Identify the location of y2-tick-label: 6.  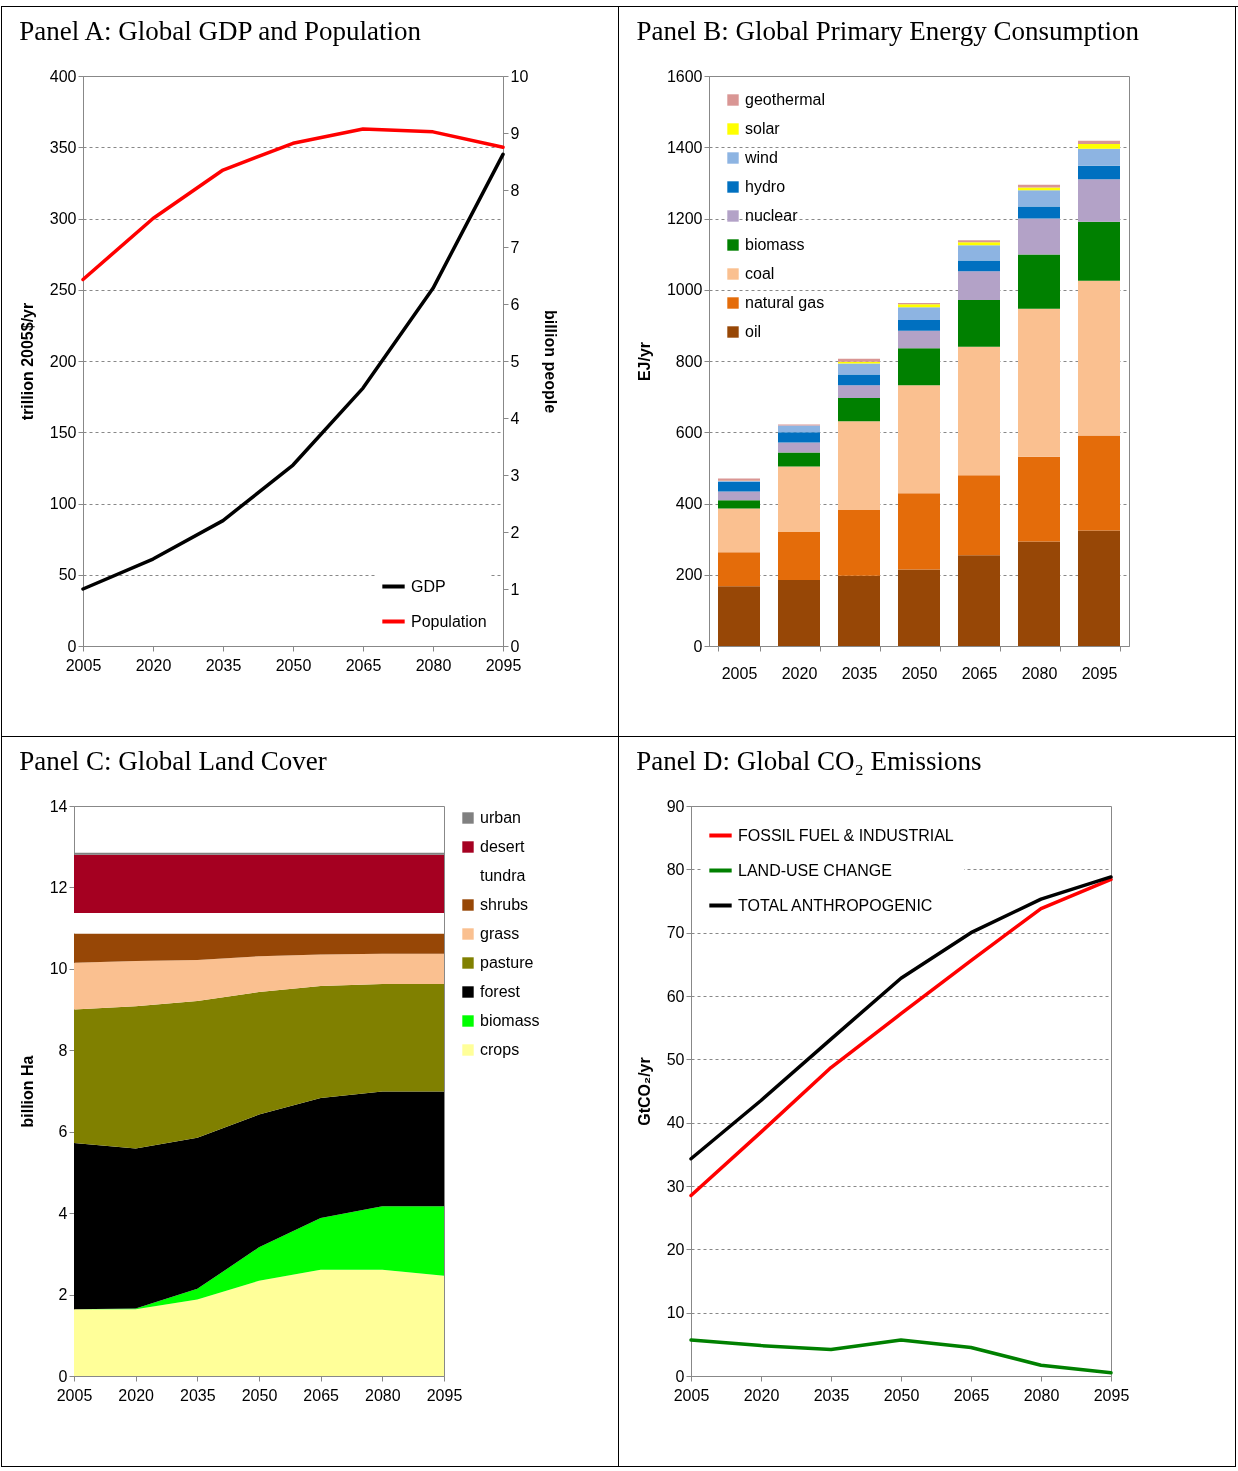
(515, 304).